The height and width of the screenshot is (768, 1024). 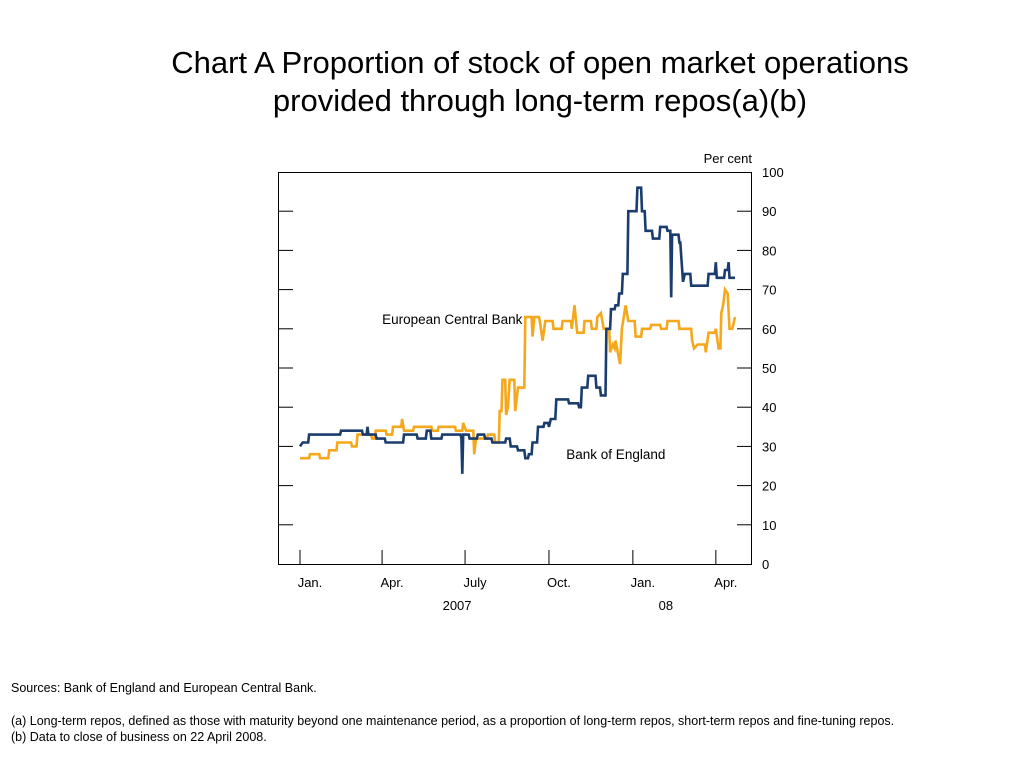 What do you see at coordinates (517, 581) in the screenshot?
I see `x-axis: Jan. Apr. July Oct. Jan. Apr. 2007 08` at bounding box center [517, 581].